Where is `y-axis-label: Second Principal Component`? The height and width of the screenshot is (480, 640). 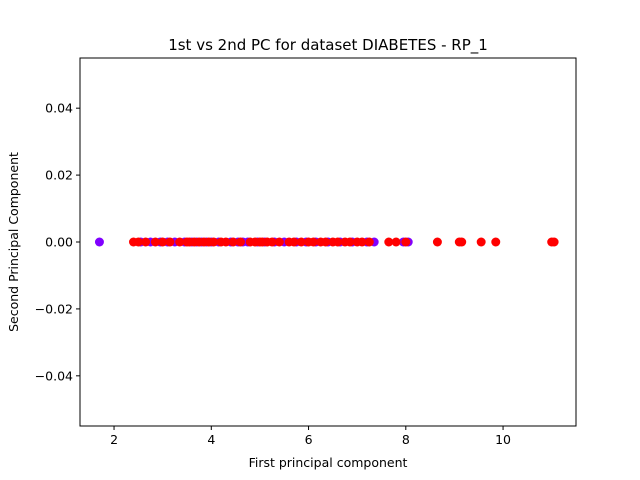 y-axis-label: Second Principal Component is located at coordinates (13, 242).